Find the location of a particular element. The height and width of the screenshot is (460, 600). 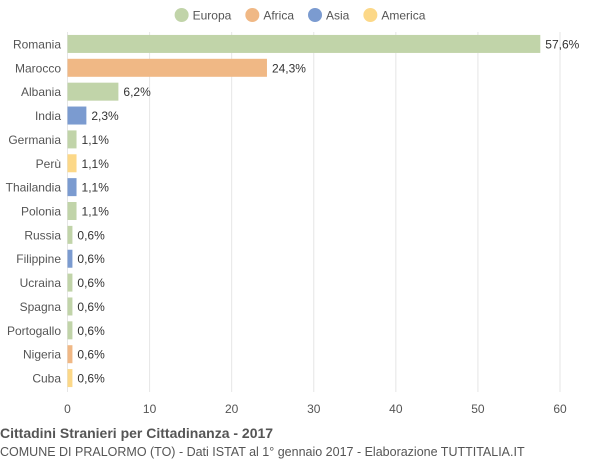

x-tick-label-50: 50 is located at coordinates (478, 409).